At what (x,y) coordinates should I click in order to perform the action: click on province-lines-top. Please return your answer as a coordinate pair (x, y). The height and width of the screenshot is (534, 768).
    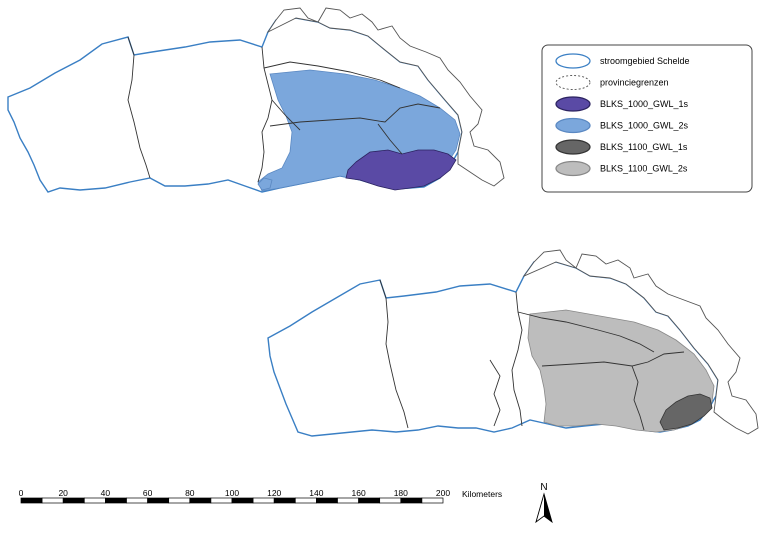
    Looking at the image, I should click on (284, 109).